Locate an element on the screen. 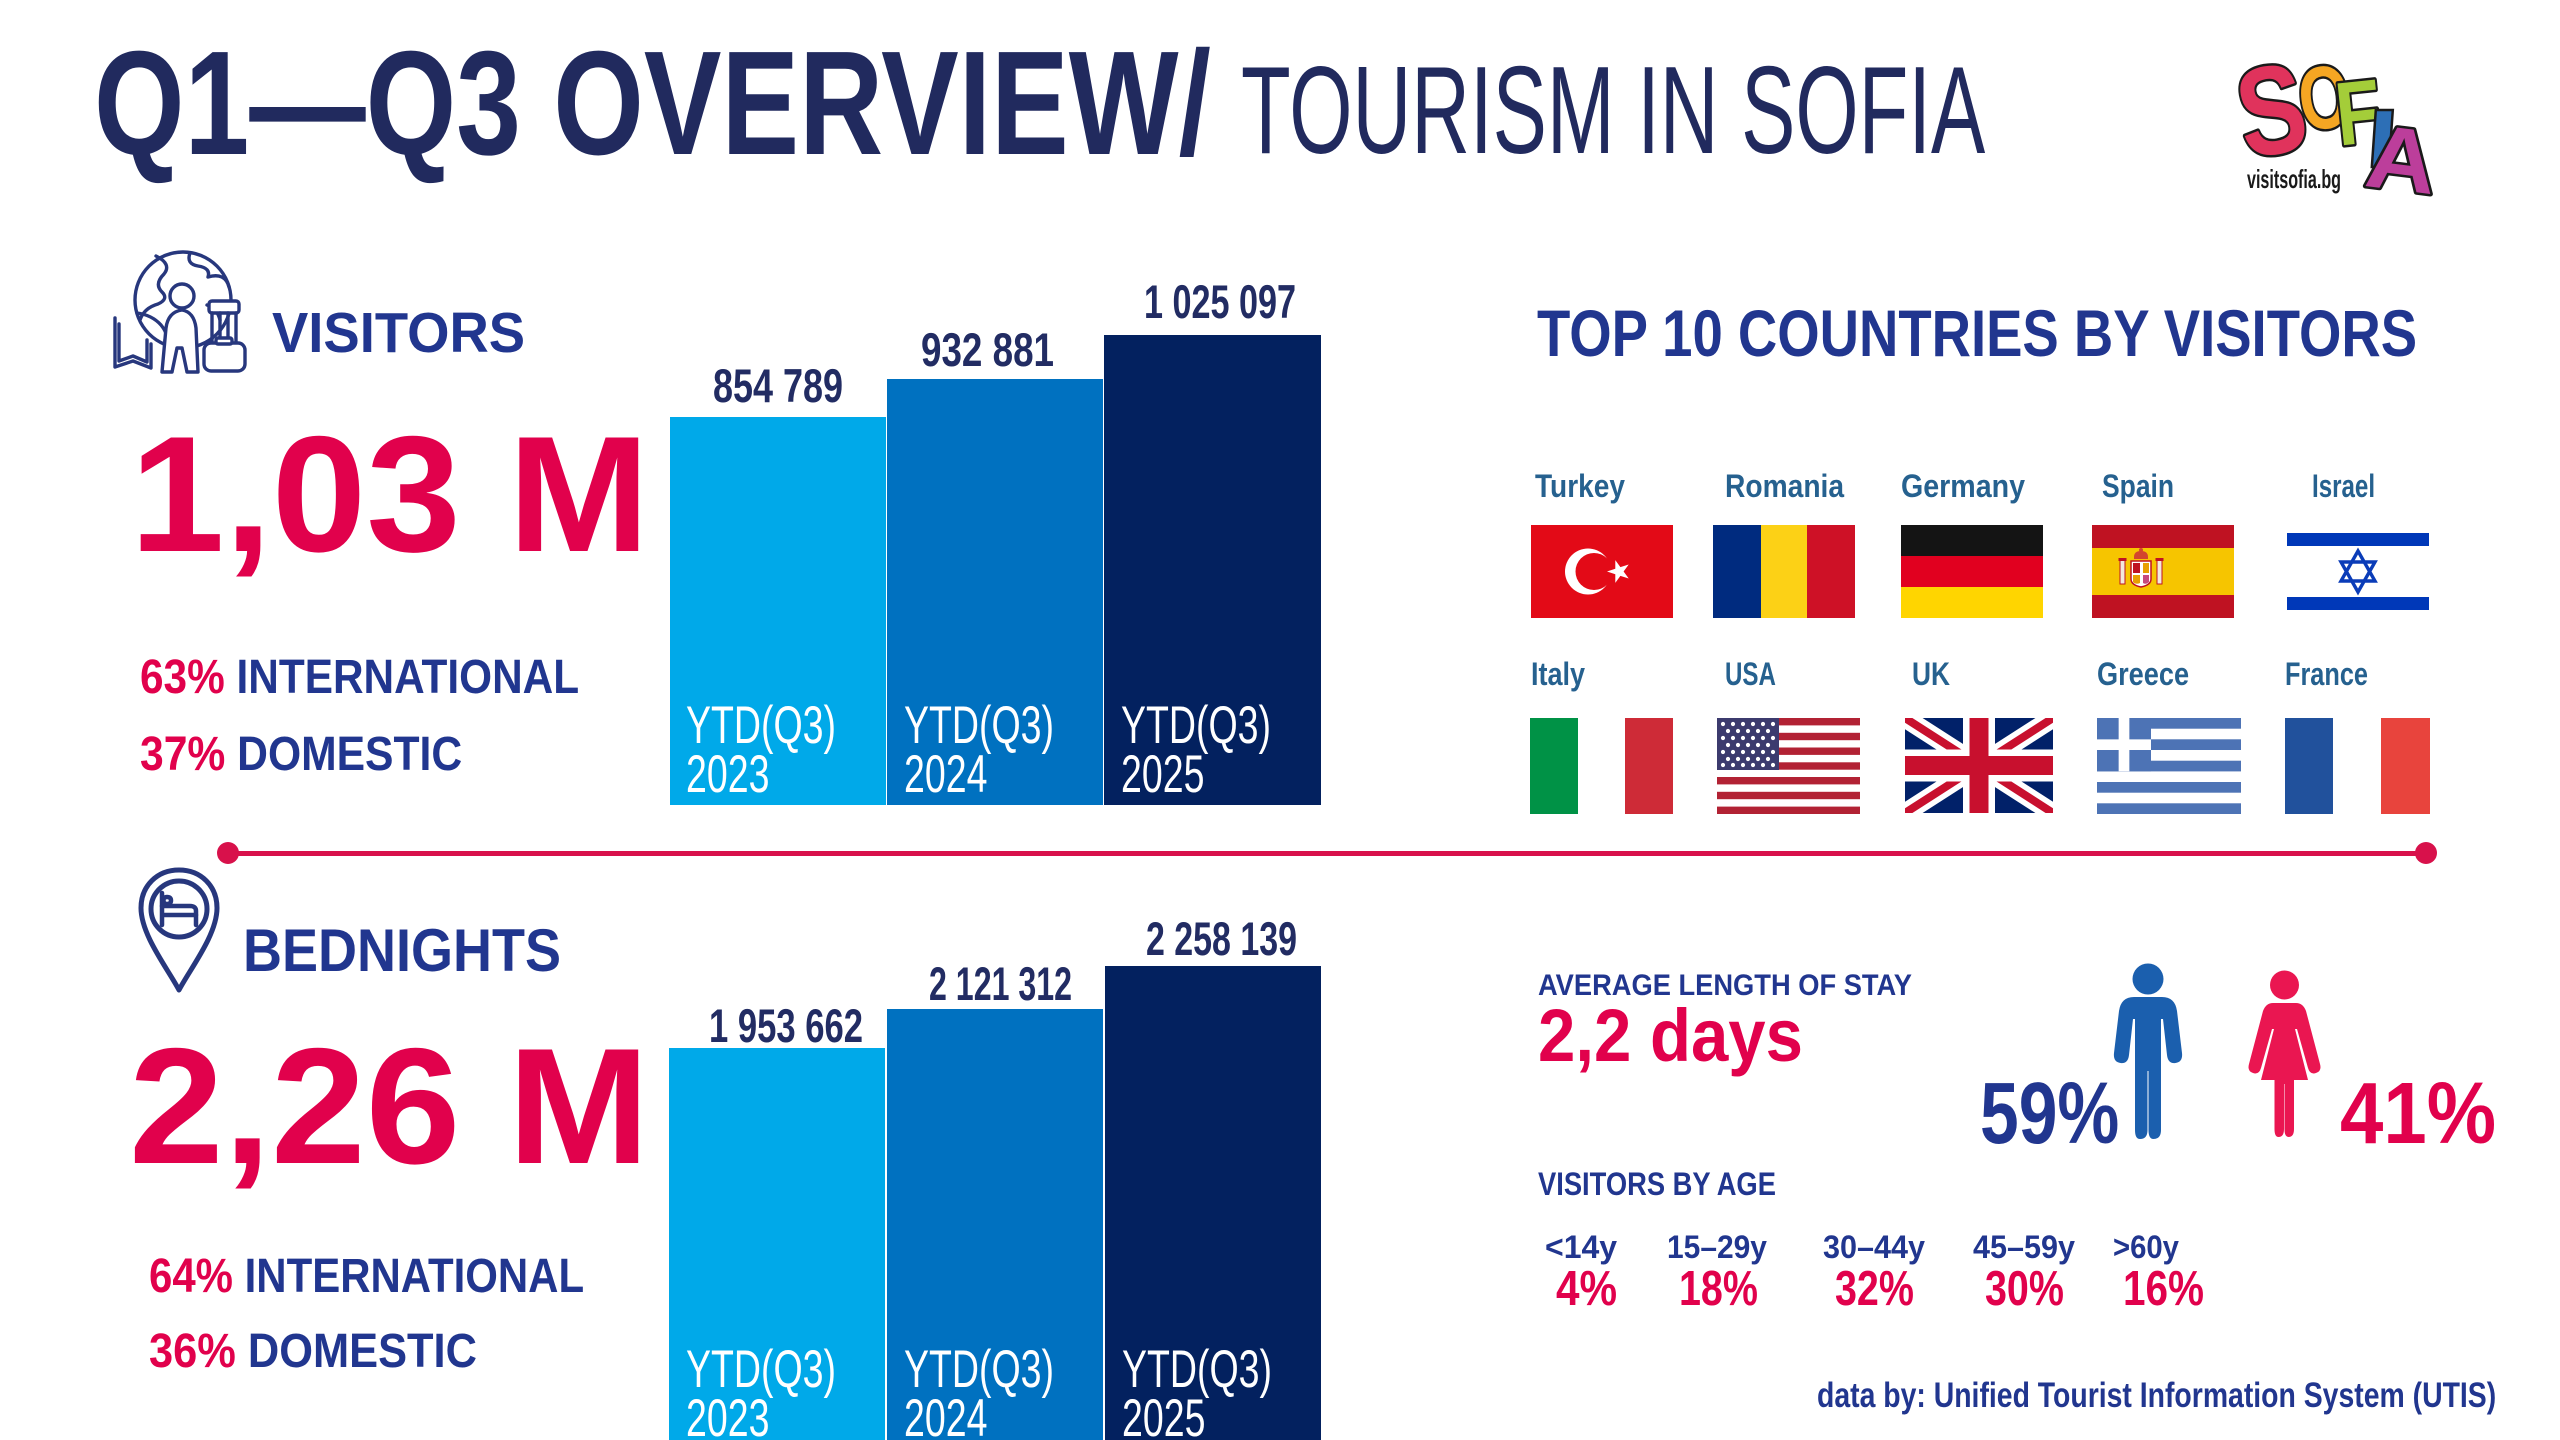 Image resolution: width=2560 pixels, height=1440 pixels. svg-text: visitsofia.bg is located at coordinates (2294, 179).